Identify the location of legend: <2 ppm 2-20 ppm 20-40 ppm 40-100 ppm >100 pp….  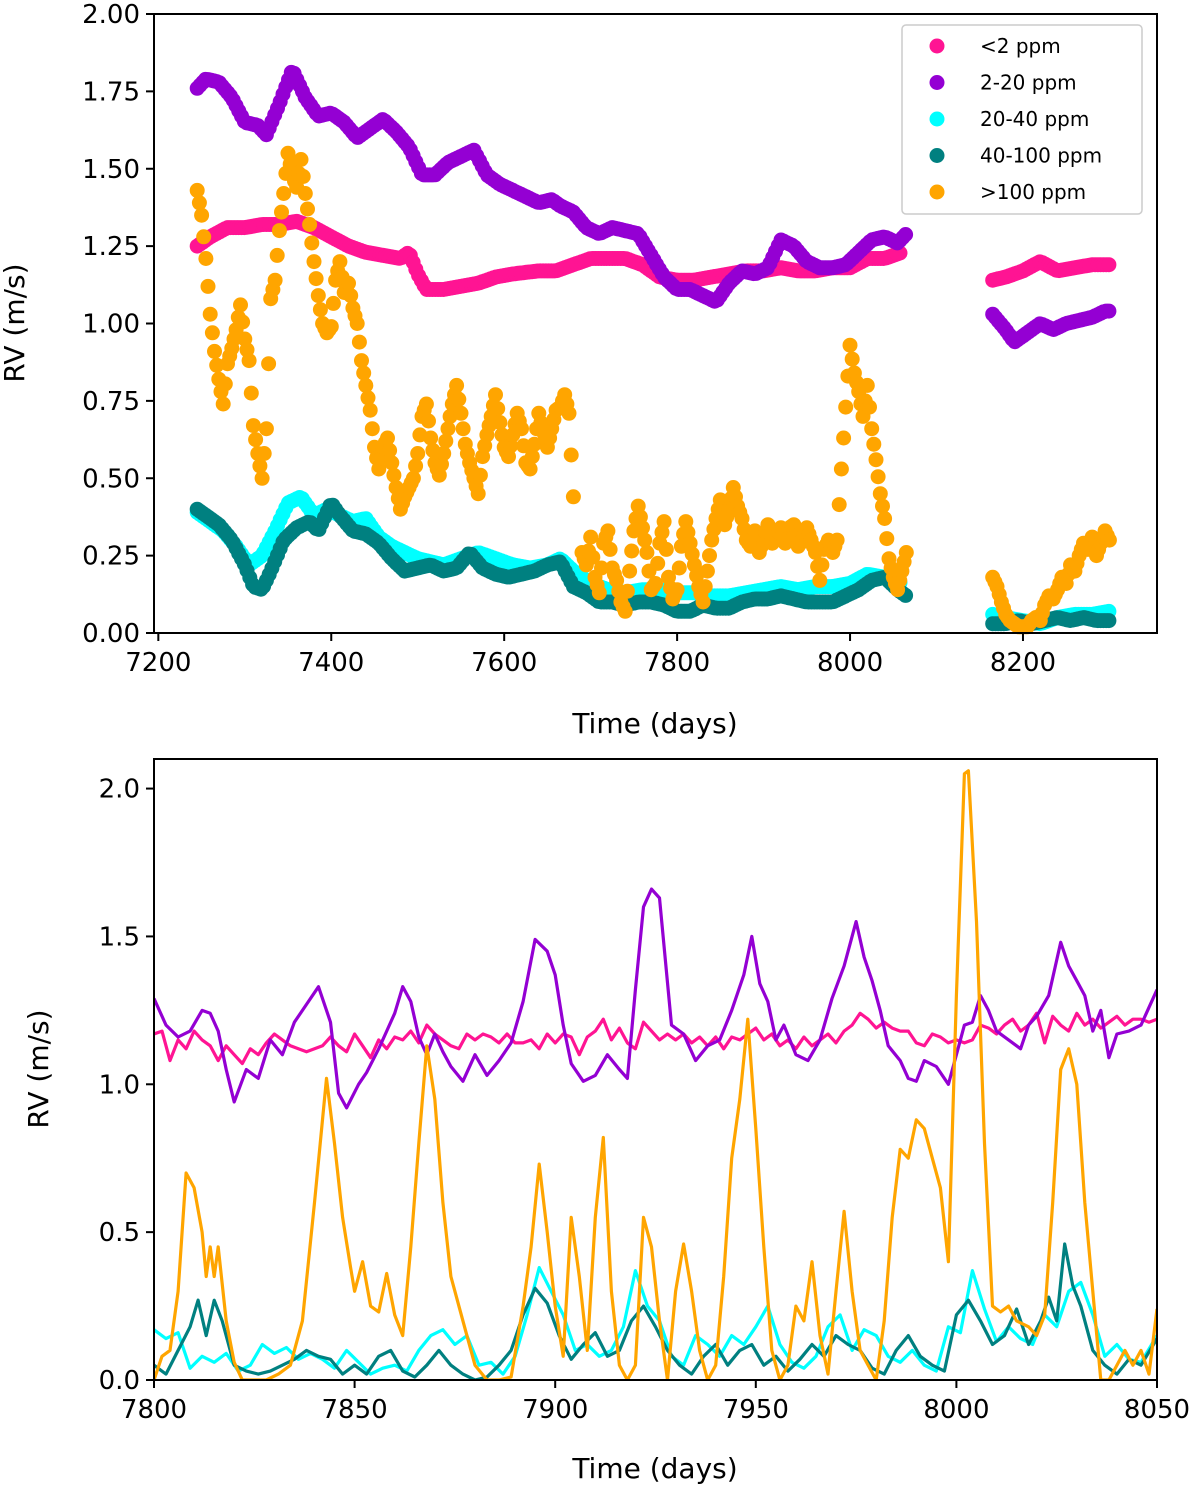
(1022, 119).